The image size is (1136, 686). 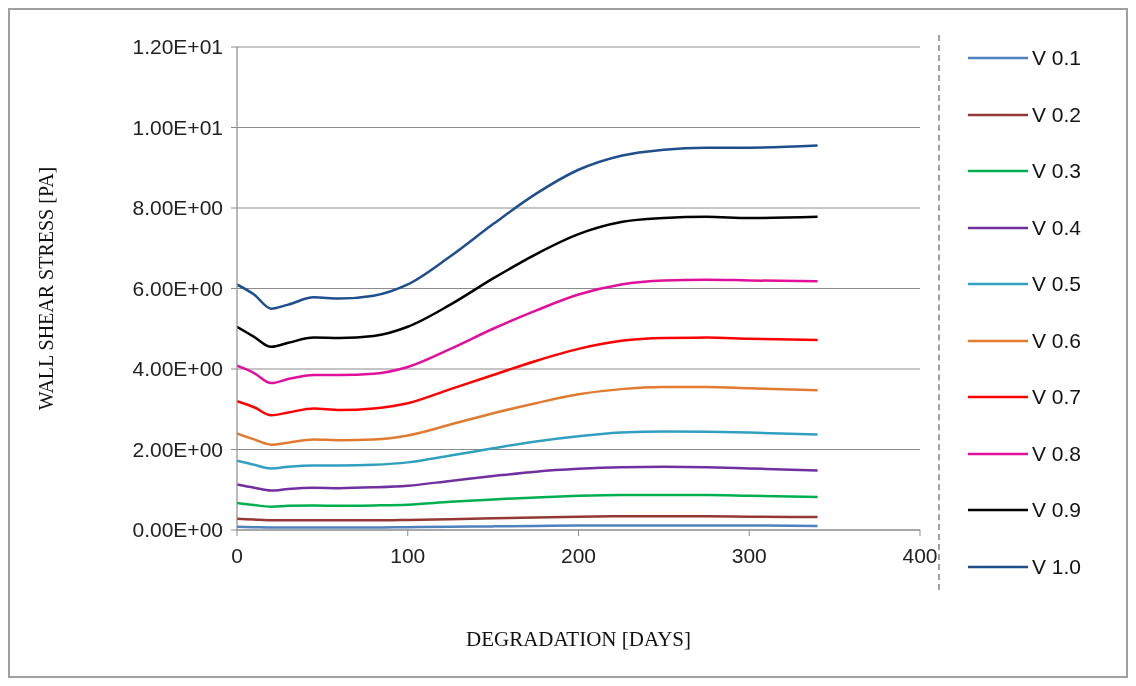 What do you see at coordinates (1057, 397) in the screenshot?
I see `legend-label: V 0.7` at bounding box center [1057, 397].